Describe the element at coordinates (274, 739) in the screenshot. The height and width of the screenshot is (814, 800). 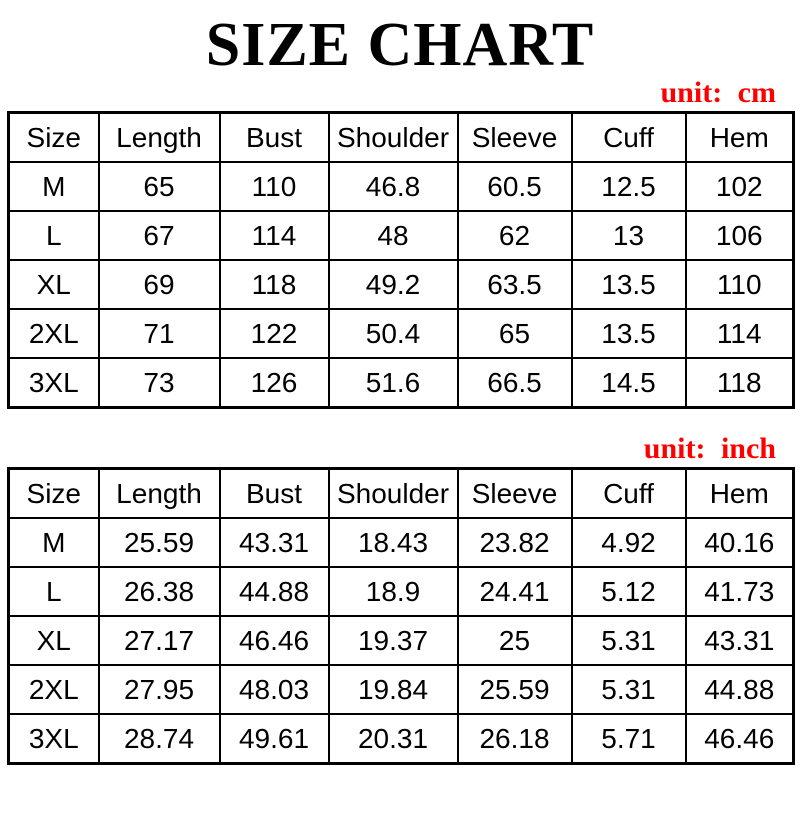
I see `value-cell: 49.61` at that location.